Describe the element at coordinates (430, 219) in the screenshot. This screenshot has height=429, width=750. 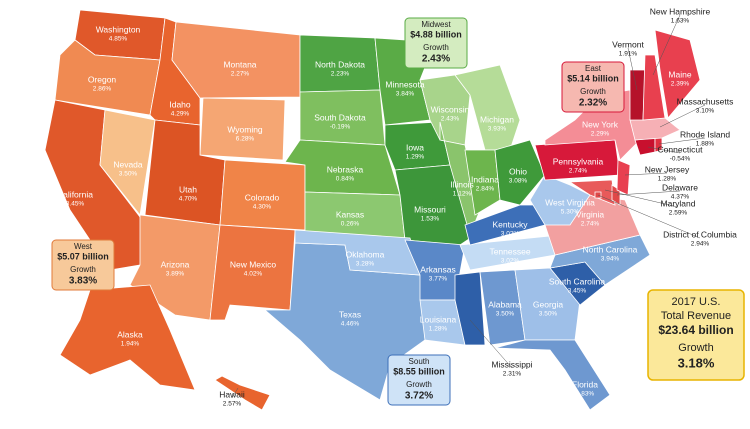
I see `state-growth: 1.53%` at that location.